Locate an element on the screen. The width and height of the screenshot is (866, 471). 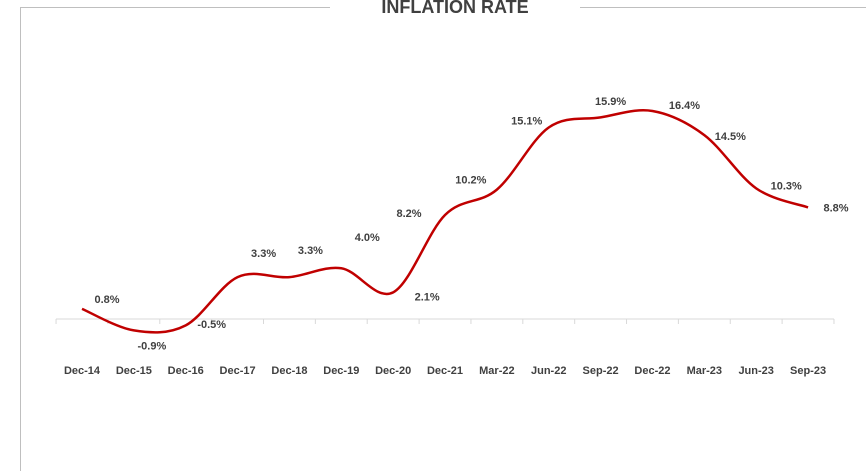
data-label: 4.0% is located at coordinates (367, 238).